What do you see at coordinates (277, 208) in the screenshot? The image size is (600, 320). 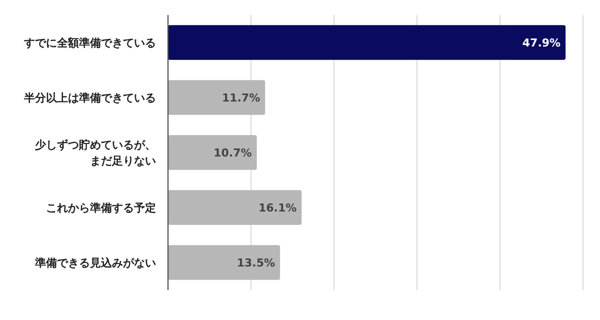 I see `data-label: 16.1%` at bounding box center [277, 208].